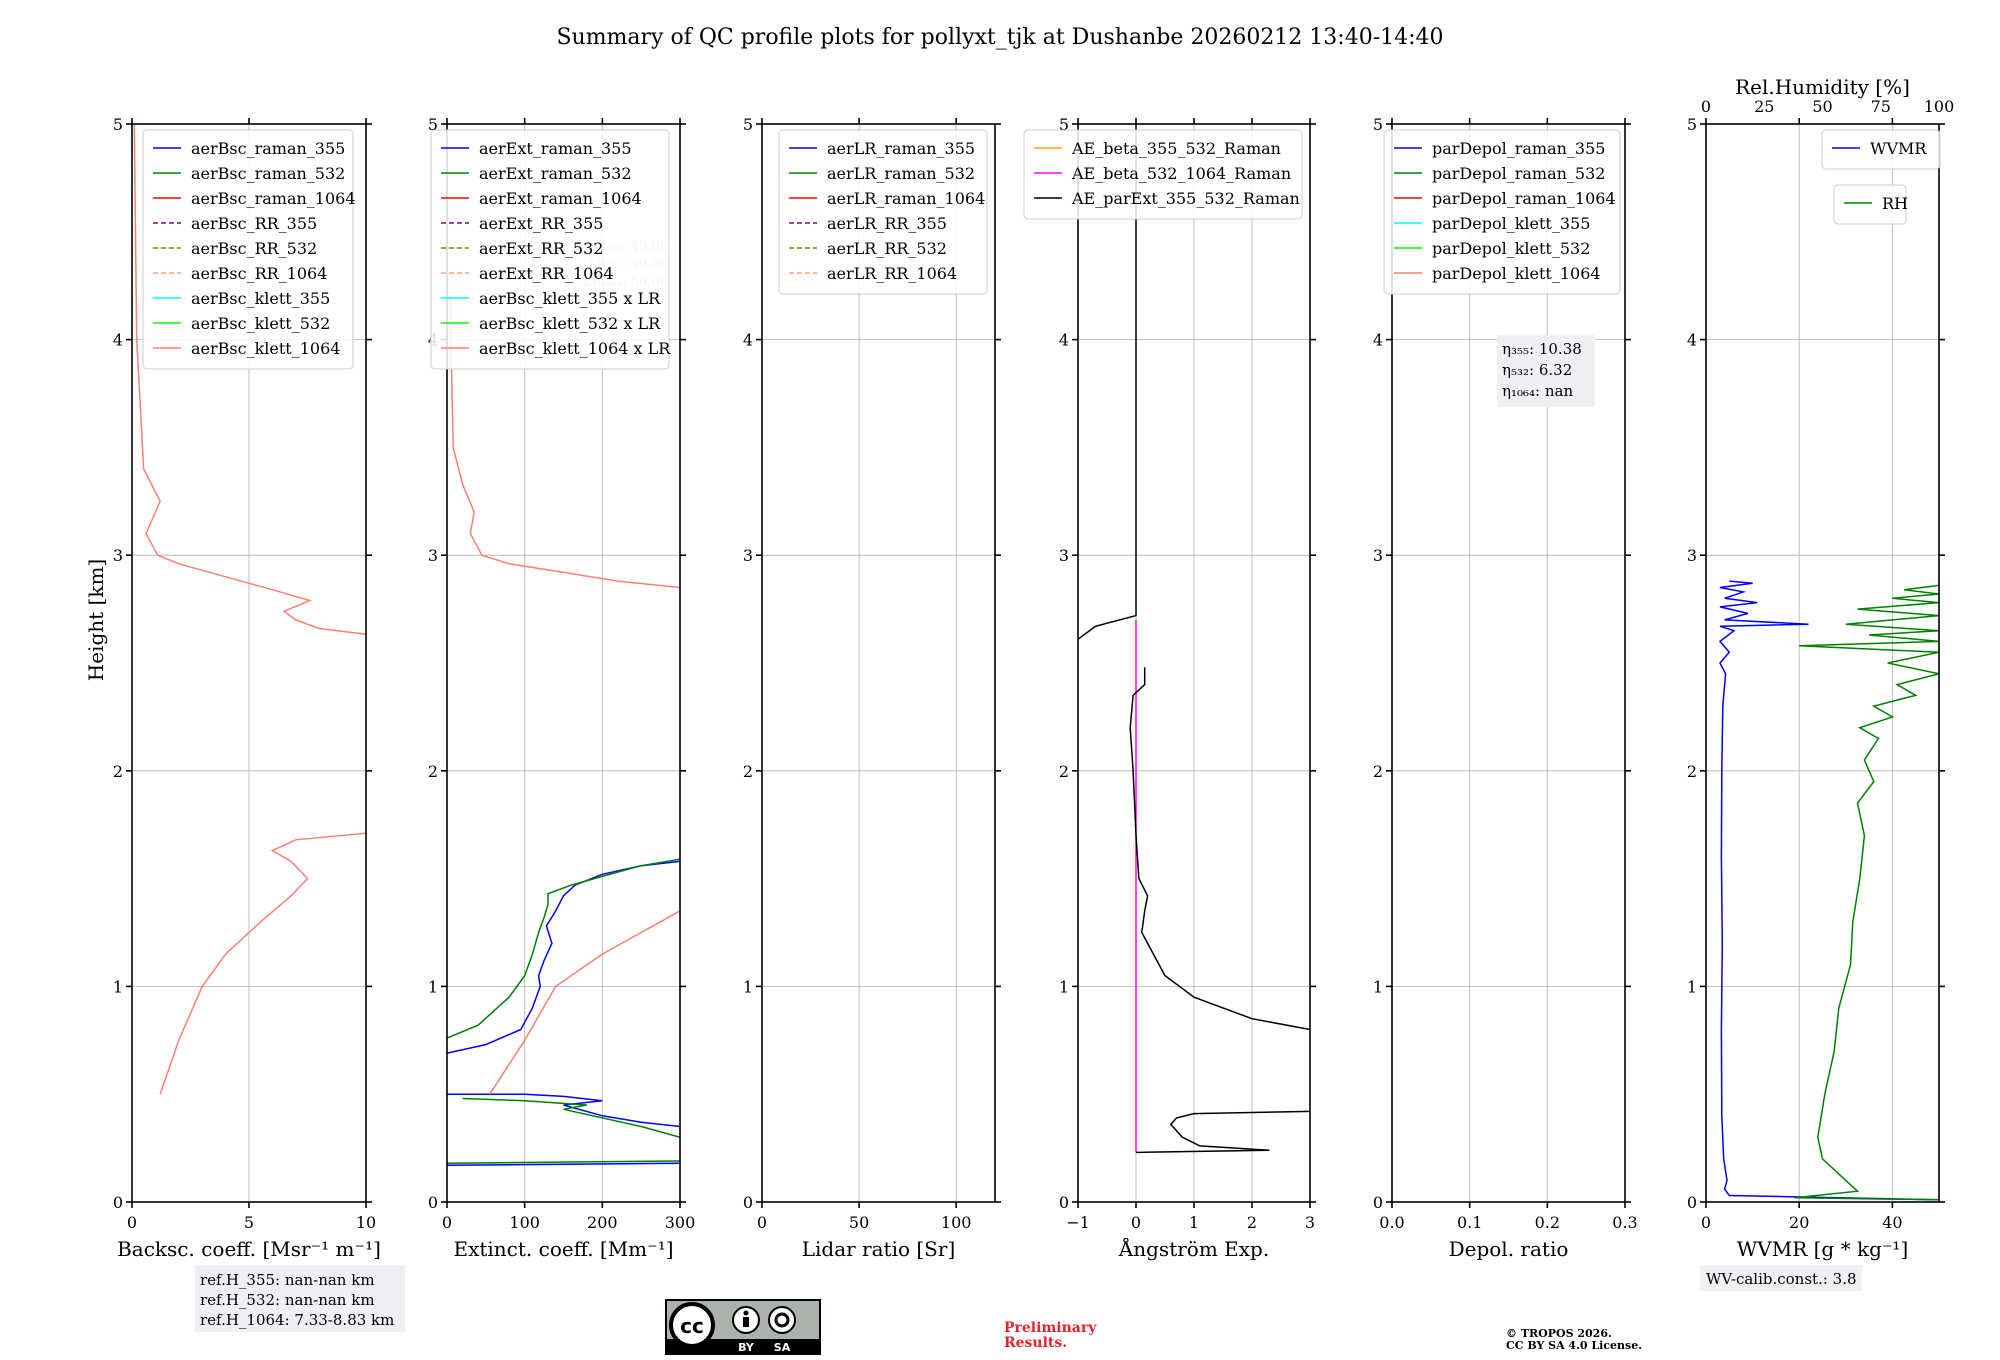 Image resolution: width=2000 pixels, height=1360 pixels. What do you see at coordinates (1559, 1333) in the screenshot?
I see `copyright-line-1: © TROPOS 2026.` at bounding box center [1559, 1333].